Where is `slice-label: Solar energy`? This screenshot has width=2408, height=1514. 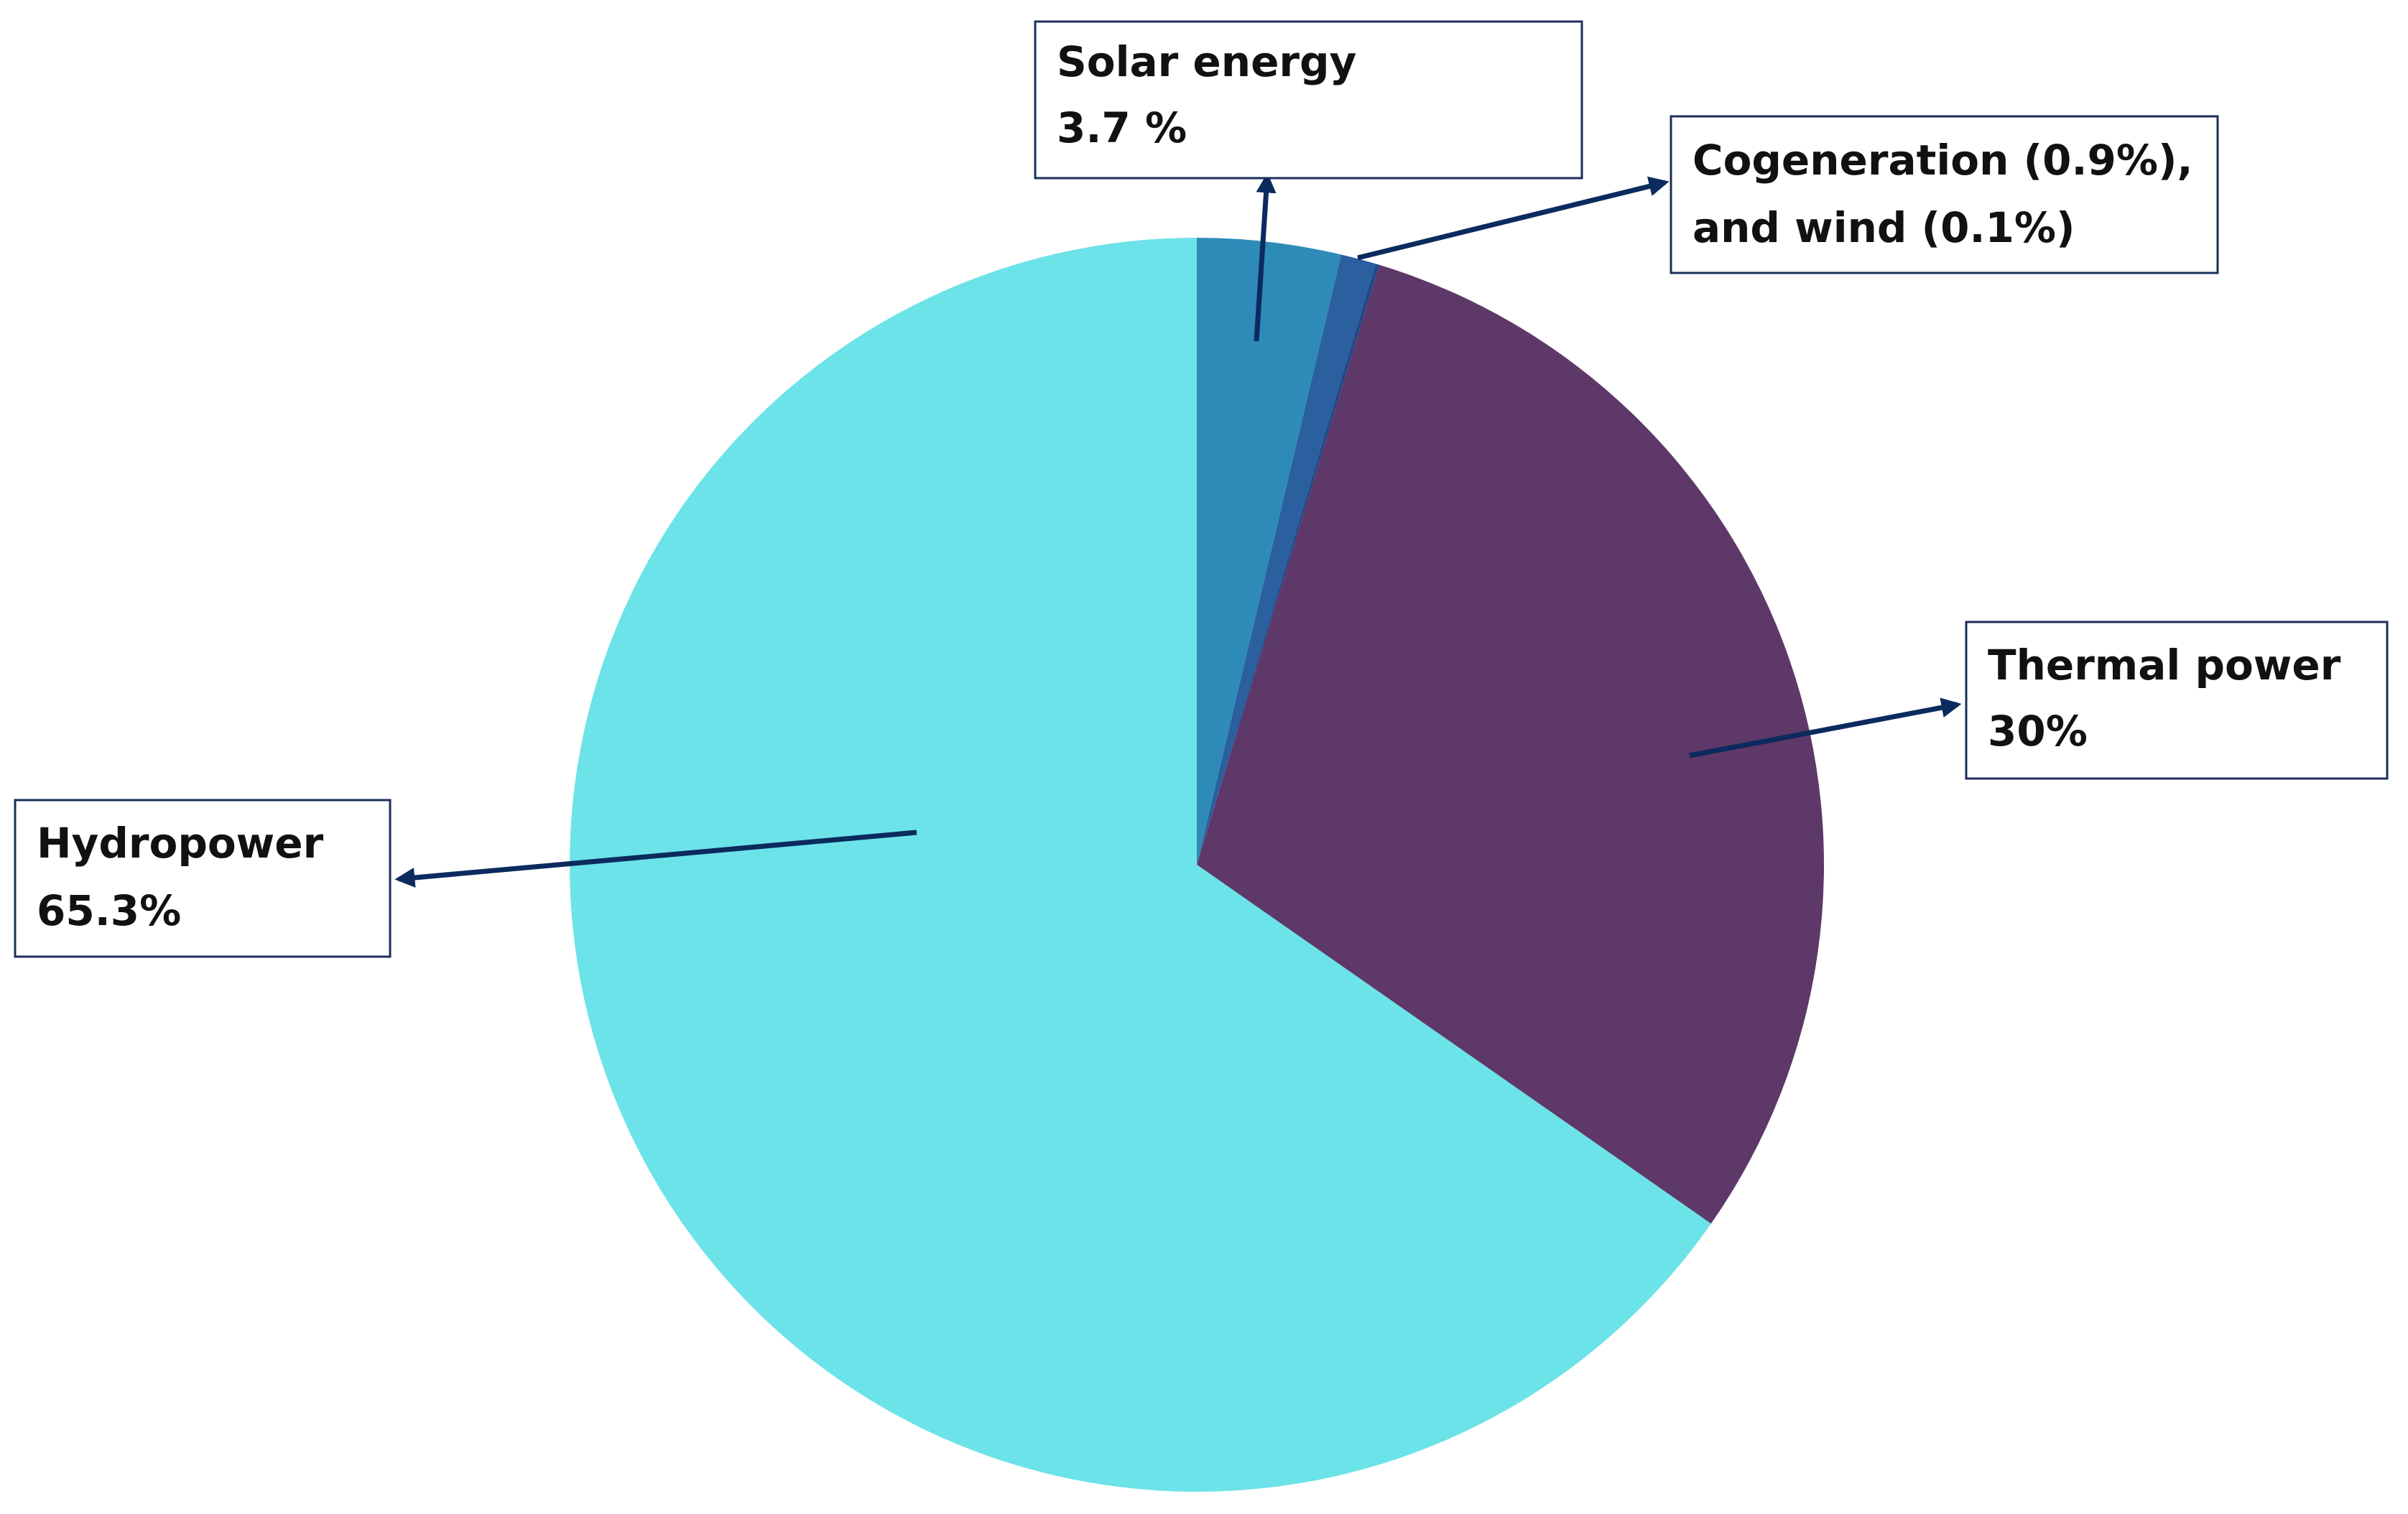 slice-label: Solar energy is located at coordinates (1206, 62).